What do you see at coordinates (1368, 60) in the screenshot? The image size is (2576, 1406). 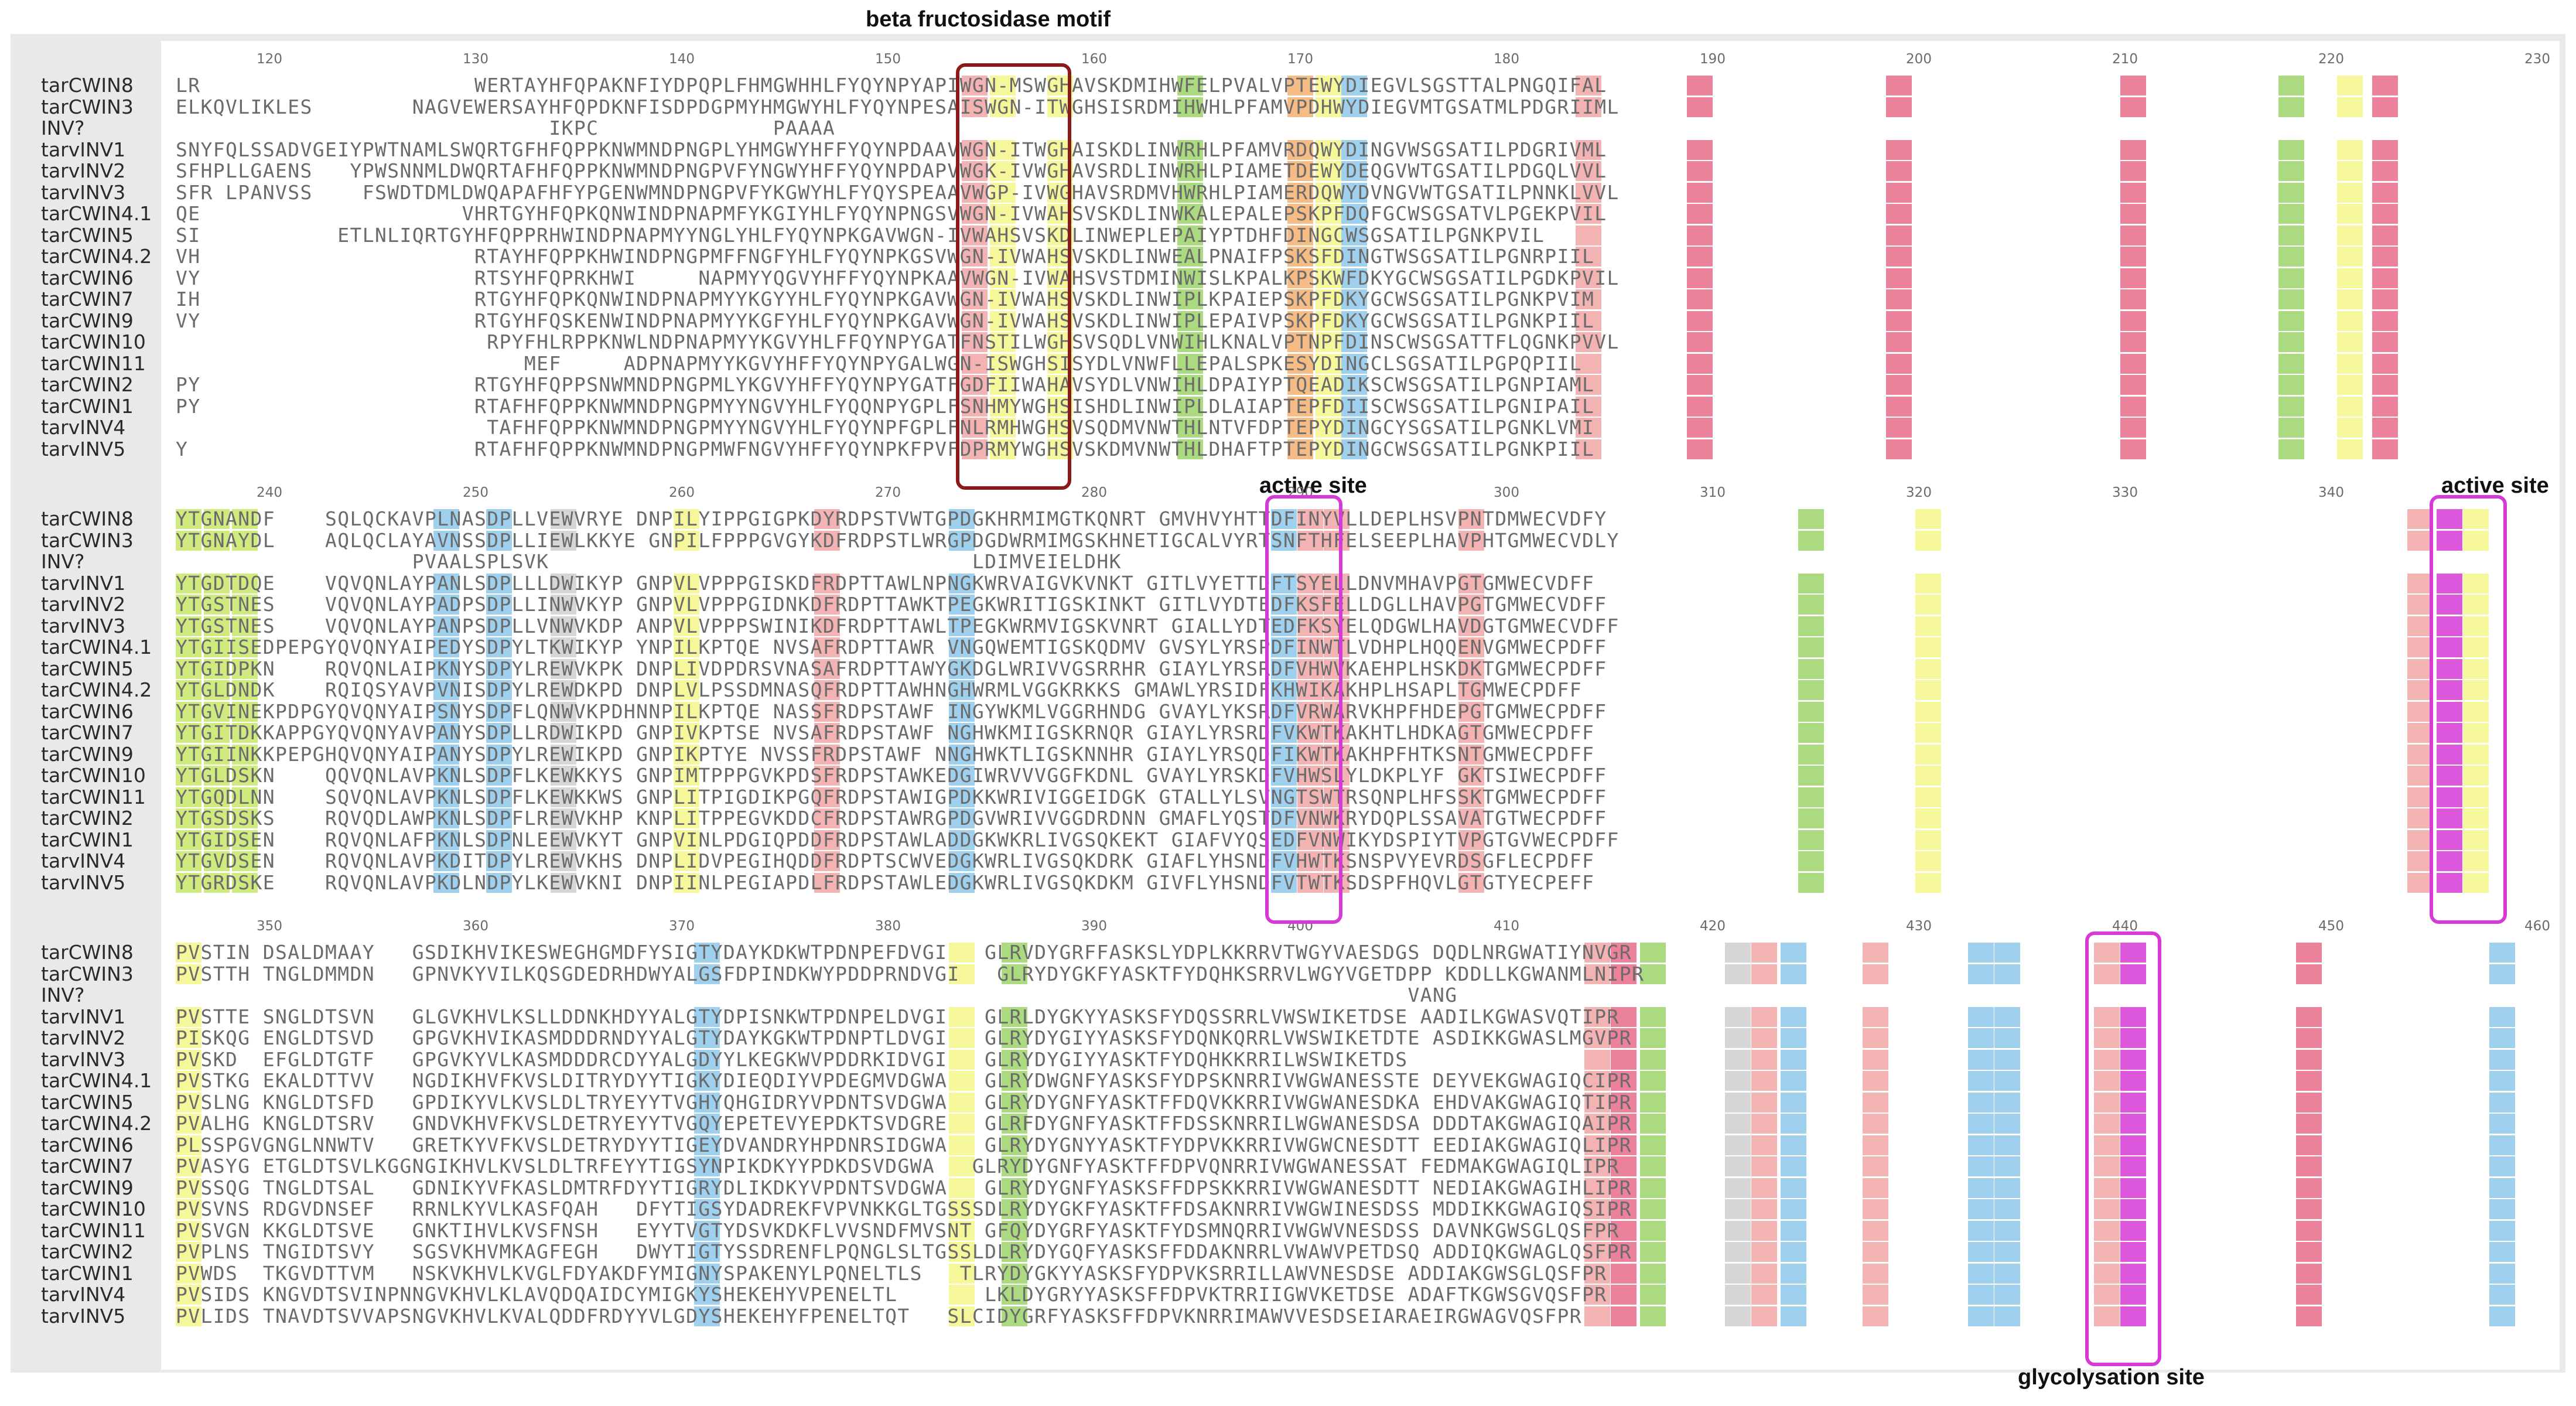 I see `position-ruler-1: 120 130 140 150 160 170 180 190 200 210 220 230` at bounding box center [1368, 60].